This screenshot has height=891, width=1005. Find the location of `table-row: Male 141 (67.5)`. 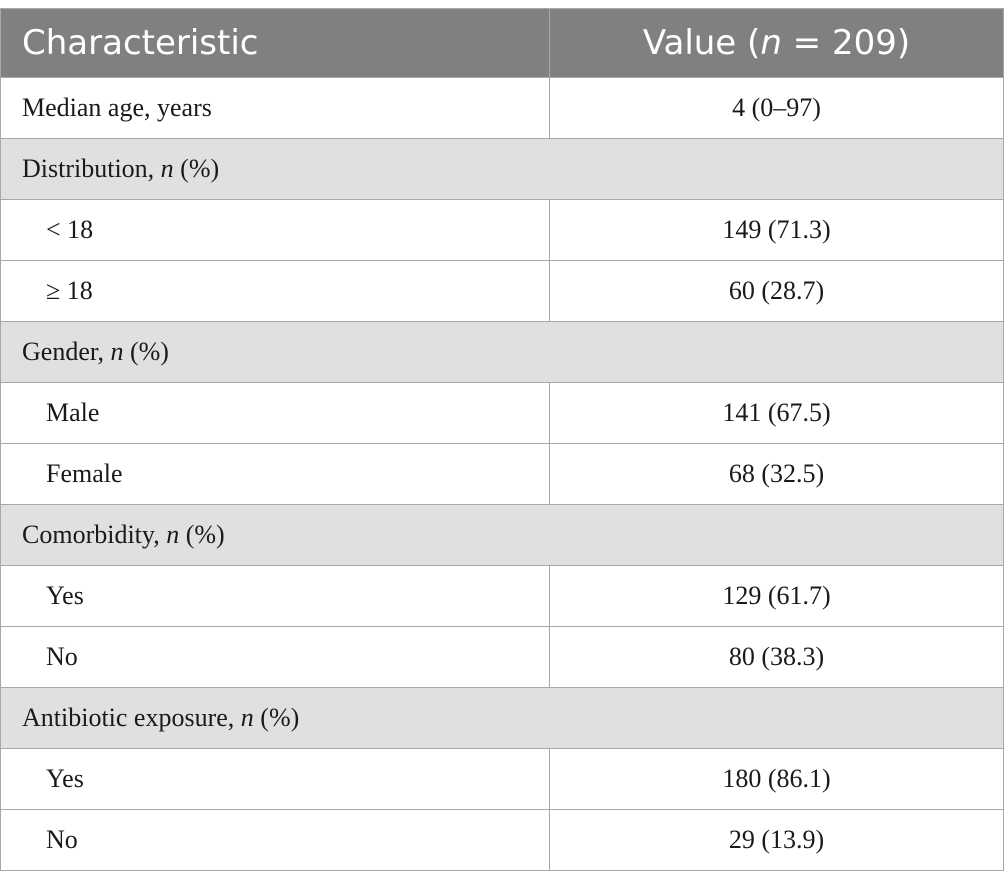

table-row: Male 141 (67.5) is located at coordinates (502, 413).